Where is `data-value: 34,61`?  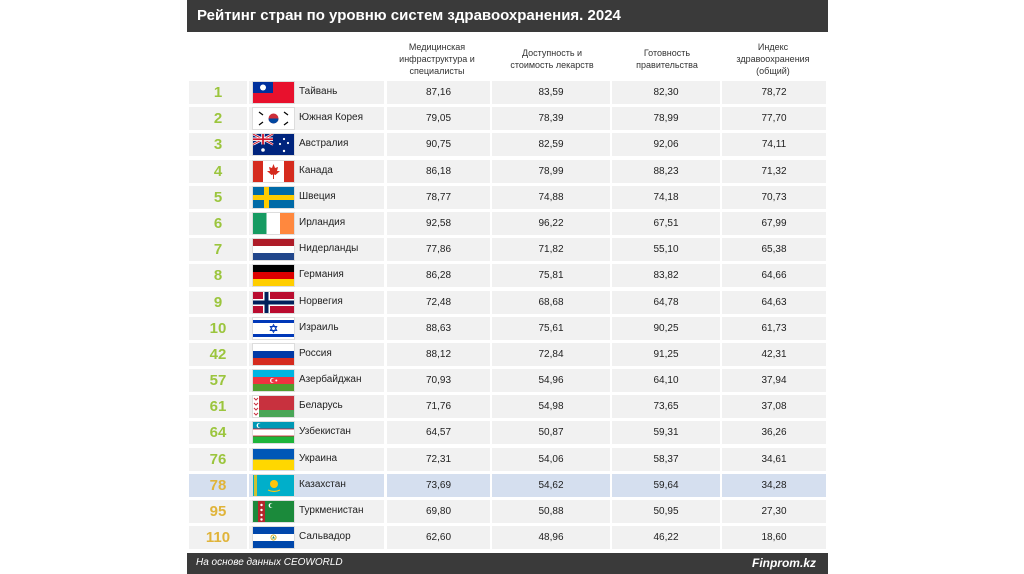
data-value: 34,61 is located at coordinates (774, 459).